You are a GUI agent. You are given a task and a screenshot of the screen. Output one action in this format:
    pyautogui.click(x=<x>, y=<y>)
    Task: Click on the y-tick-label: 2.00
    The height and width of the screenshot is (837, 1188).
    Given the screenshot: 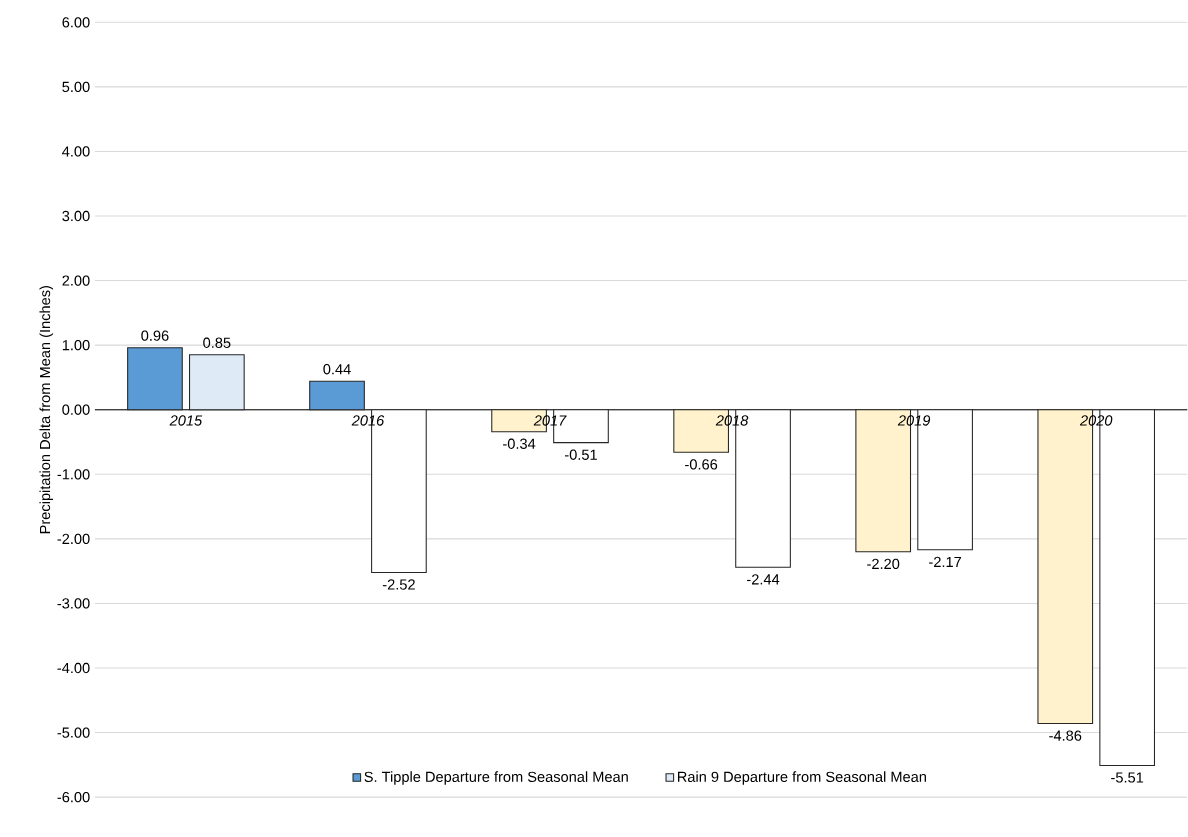 What is the action you would take?
    pyautogui.click(x=76, y=280)
    